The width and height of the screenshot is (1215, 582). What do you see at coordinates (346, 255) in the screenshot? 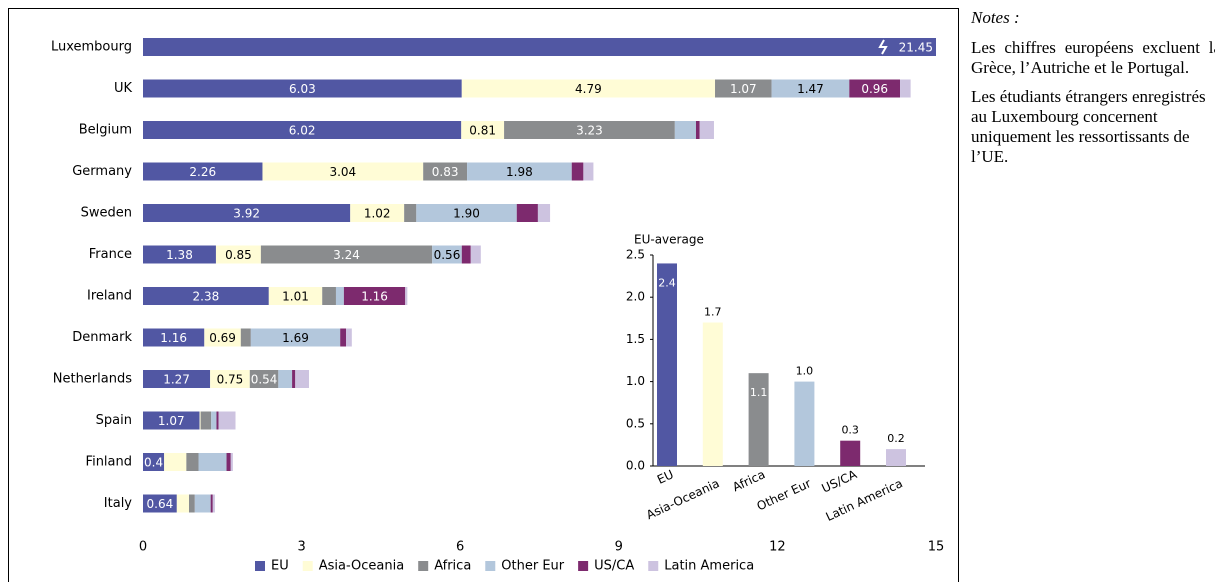
I see `value-label: 3.24` at bounding box center [346, 255].